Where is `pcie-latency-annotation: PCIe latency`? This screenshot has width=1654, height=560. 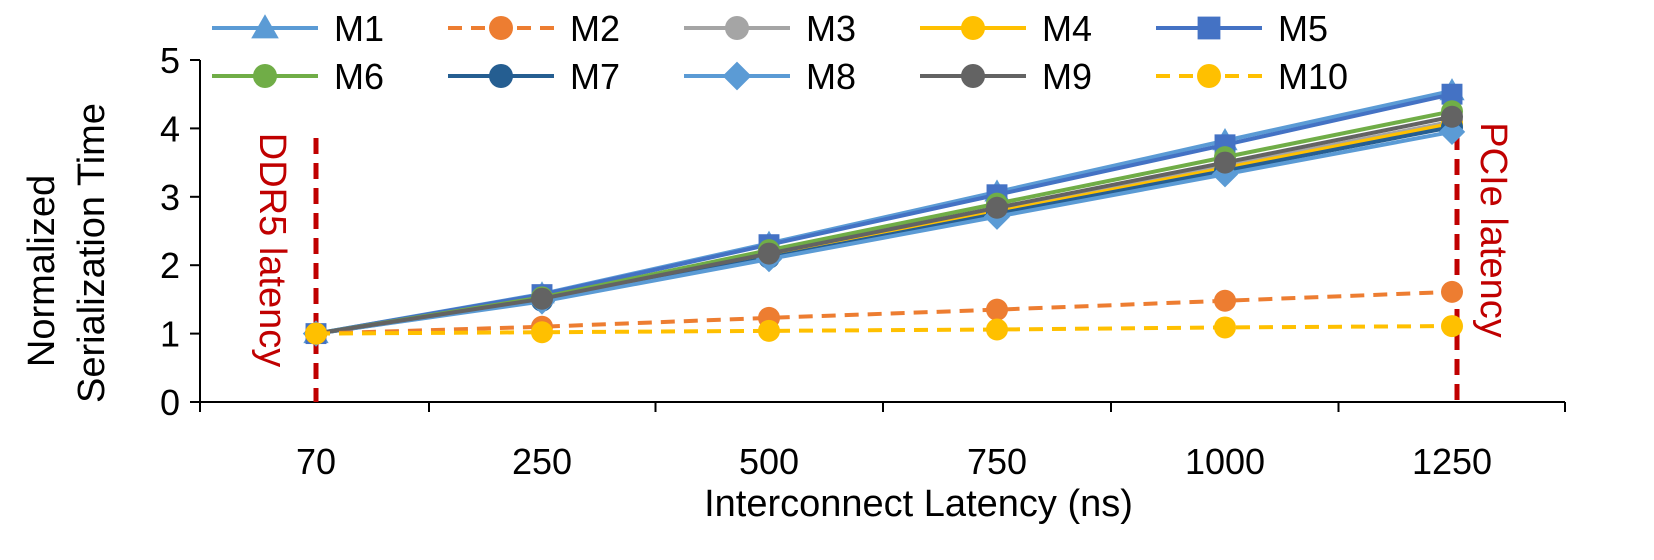
pcie-latency-annotation: PCIe latency is located at coordinates (1493, 229).